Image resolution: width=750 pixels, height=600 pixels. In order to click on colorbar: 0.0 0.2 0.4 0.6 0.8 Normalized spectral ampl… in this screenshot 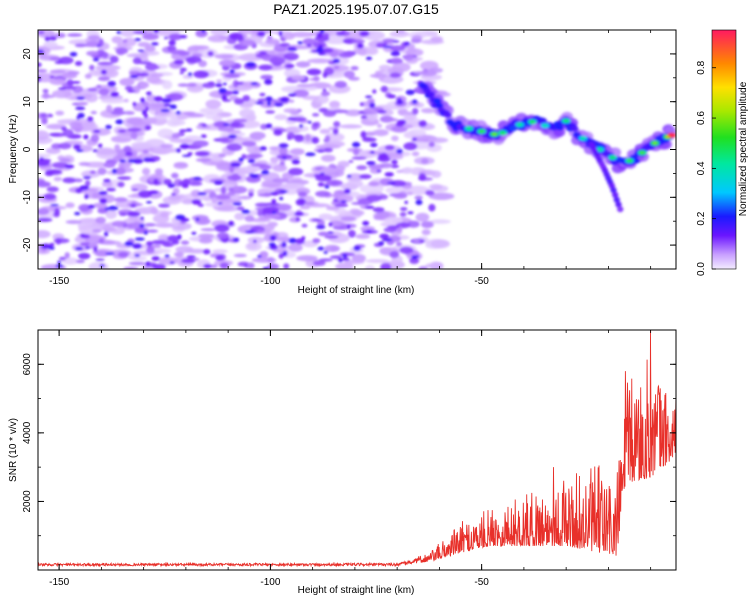, I will do `click(722, 152)`.